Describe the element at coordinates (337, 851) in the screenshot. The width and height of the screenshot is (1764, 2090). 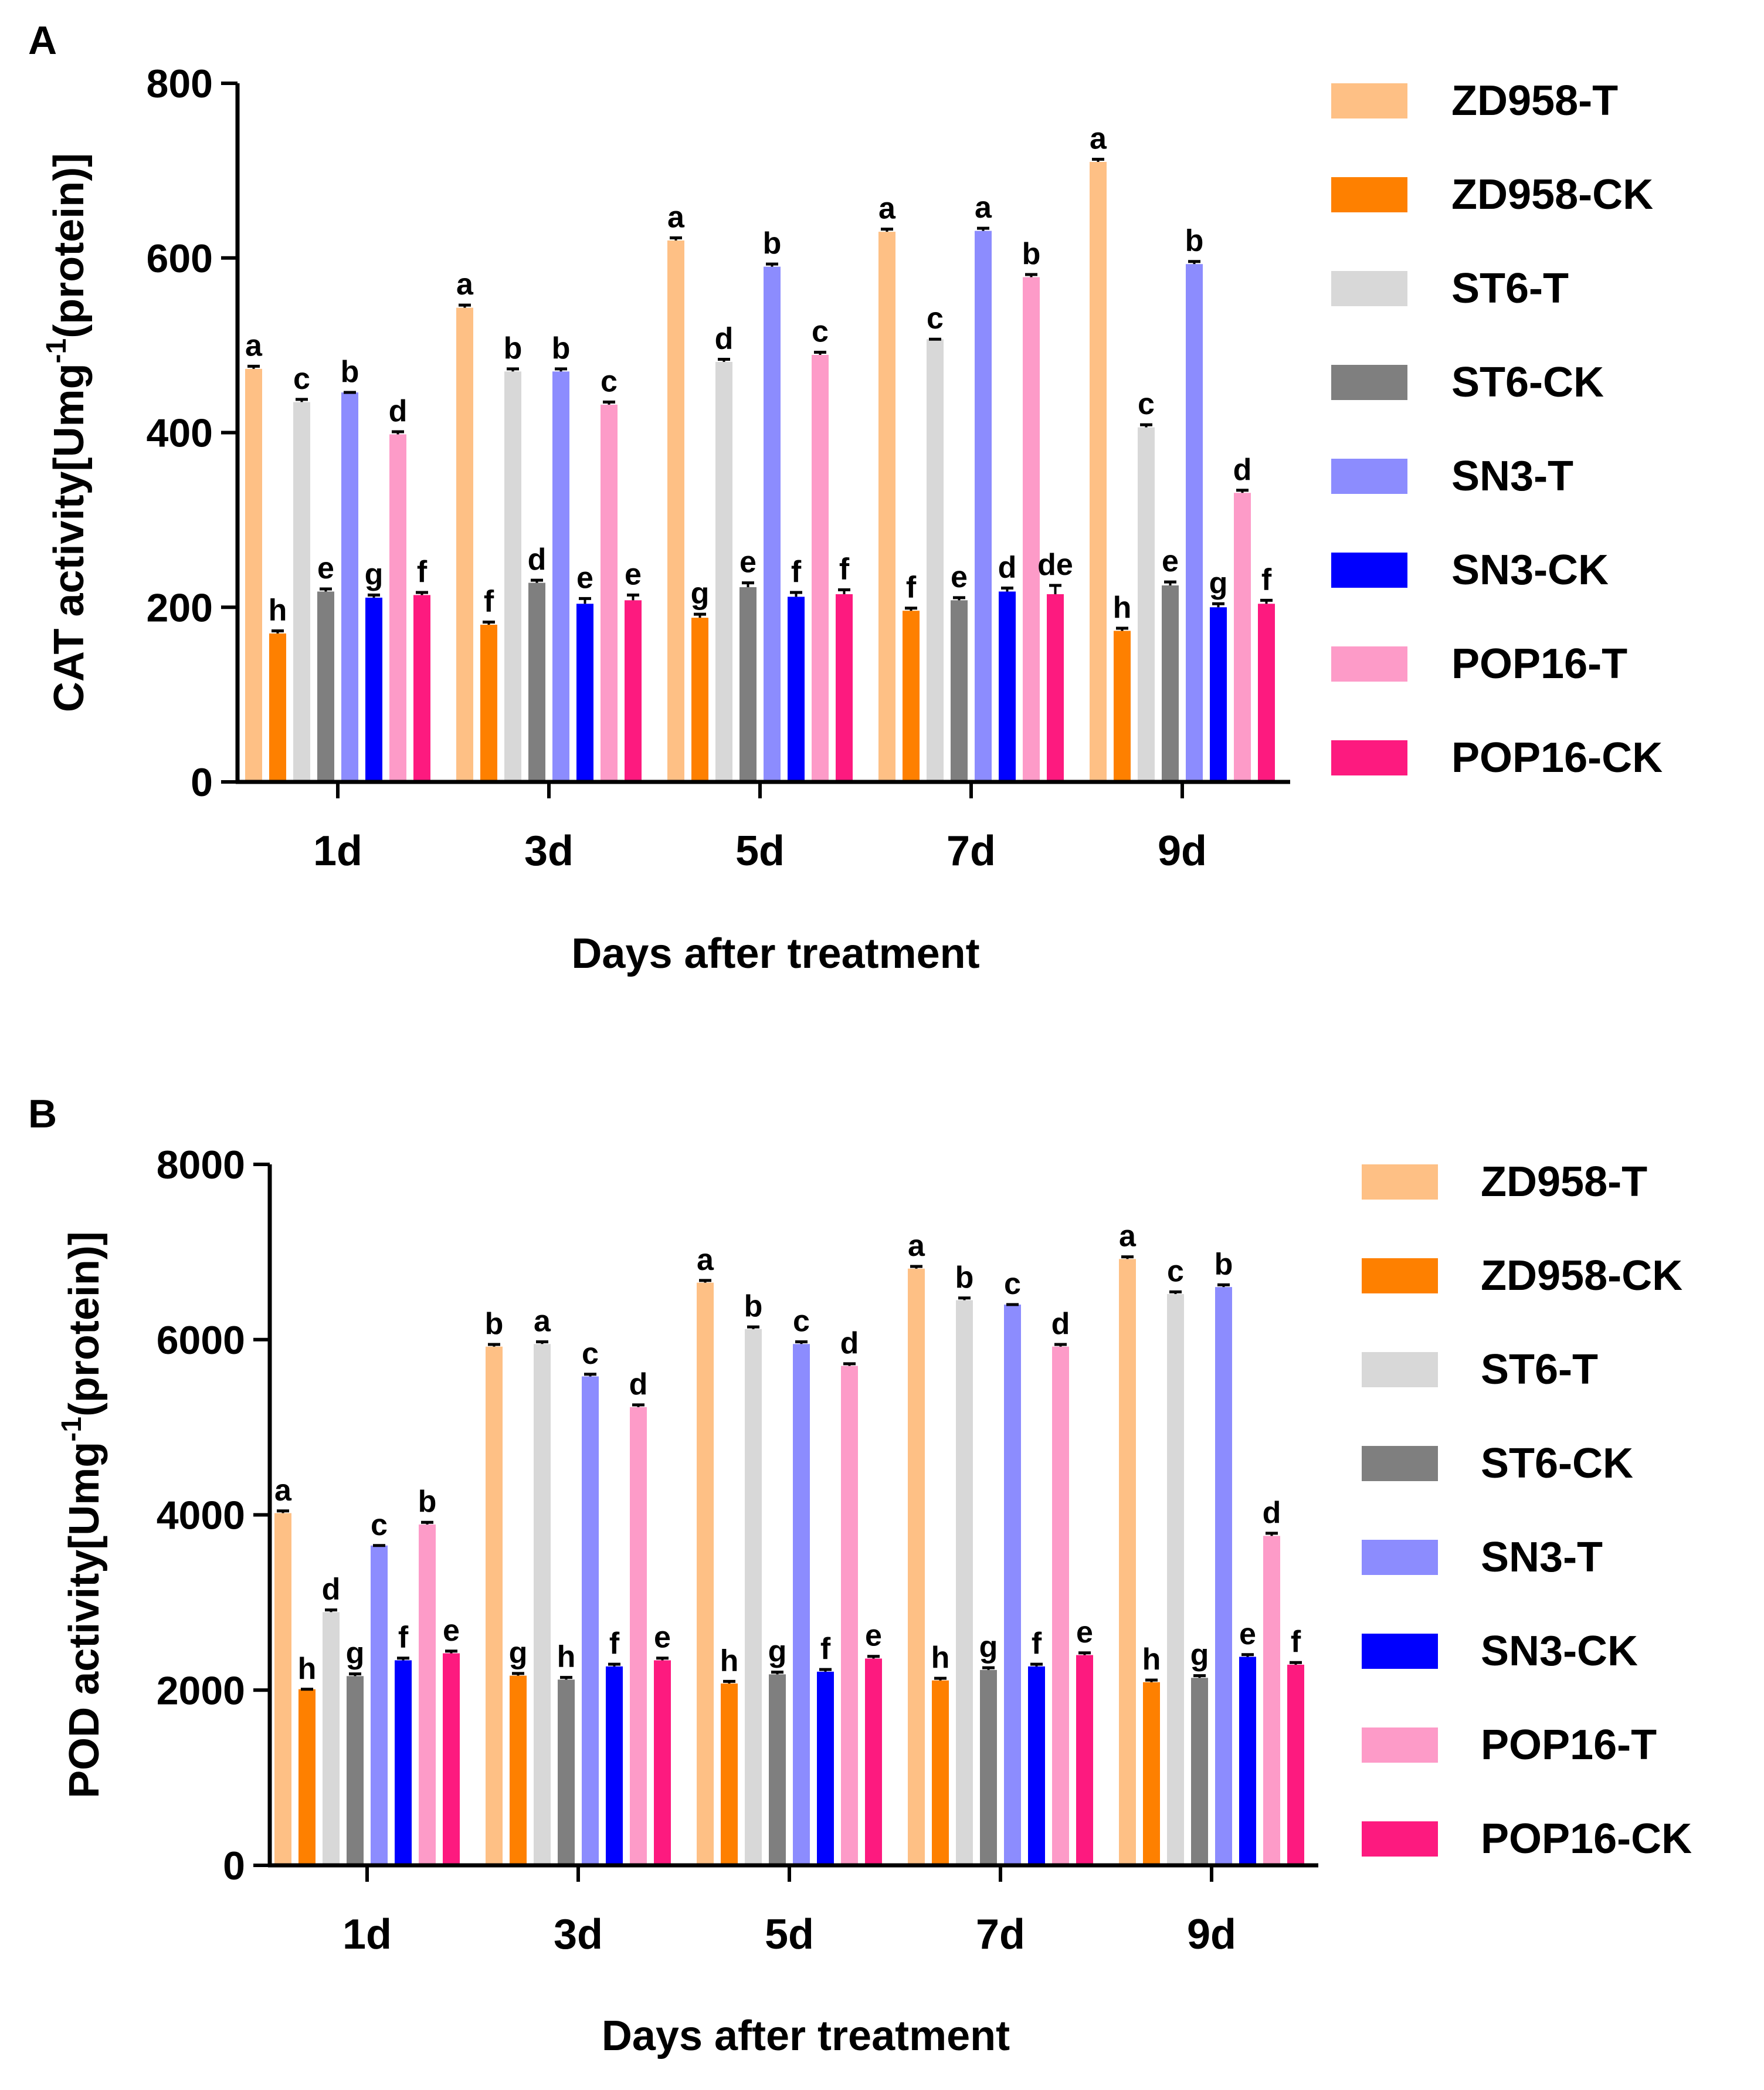
I see `x-tick-label: 1d` at that location.